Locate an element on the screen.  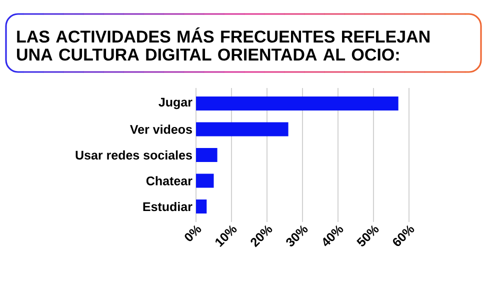
x-tick-label: 40% is located at coordinates (333, 235).